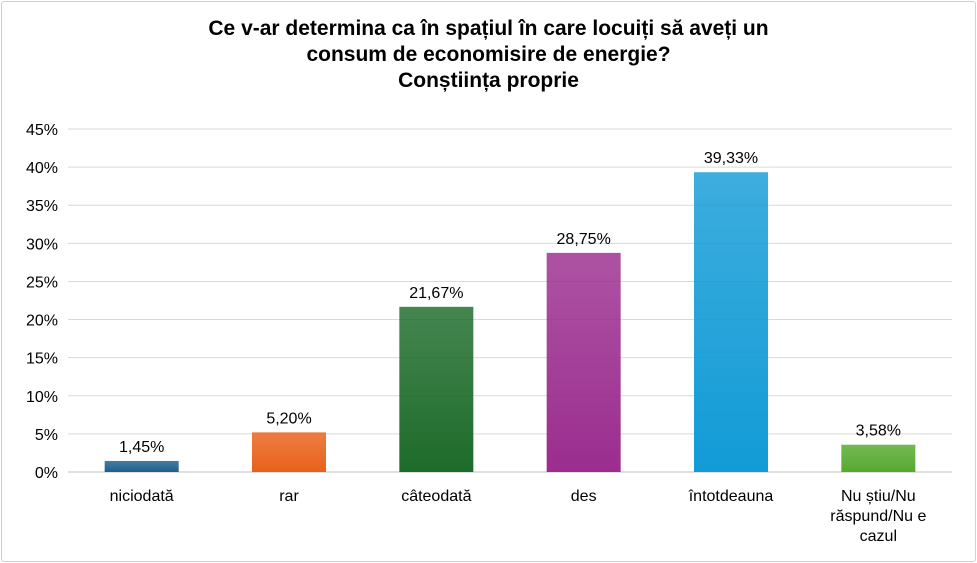  Describe the element at coordinates (731, 496) in the screenshot. I see `x-tick-label: întotdeauna` at that location.